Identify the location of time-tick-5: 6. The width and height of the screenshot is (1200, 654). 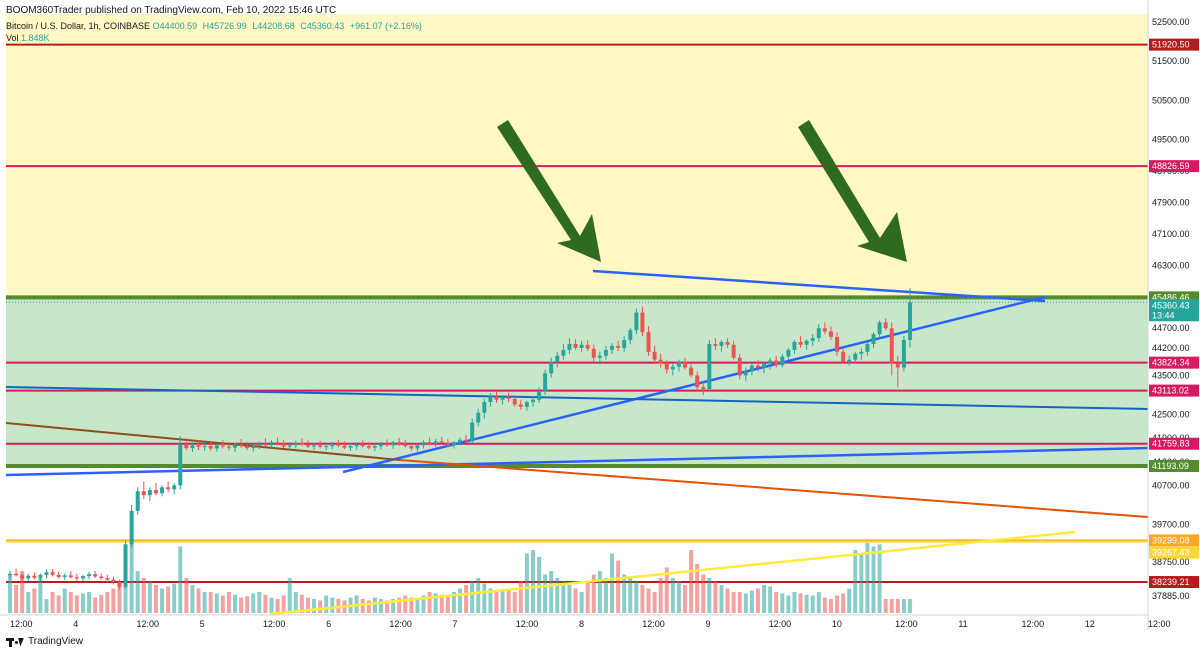
(328, 624).